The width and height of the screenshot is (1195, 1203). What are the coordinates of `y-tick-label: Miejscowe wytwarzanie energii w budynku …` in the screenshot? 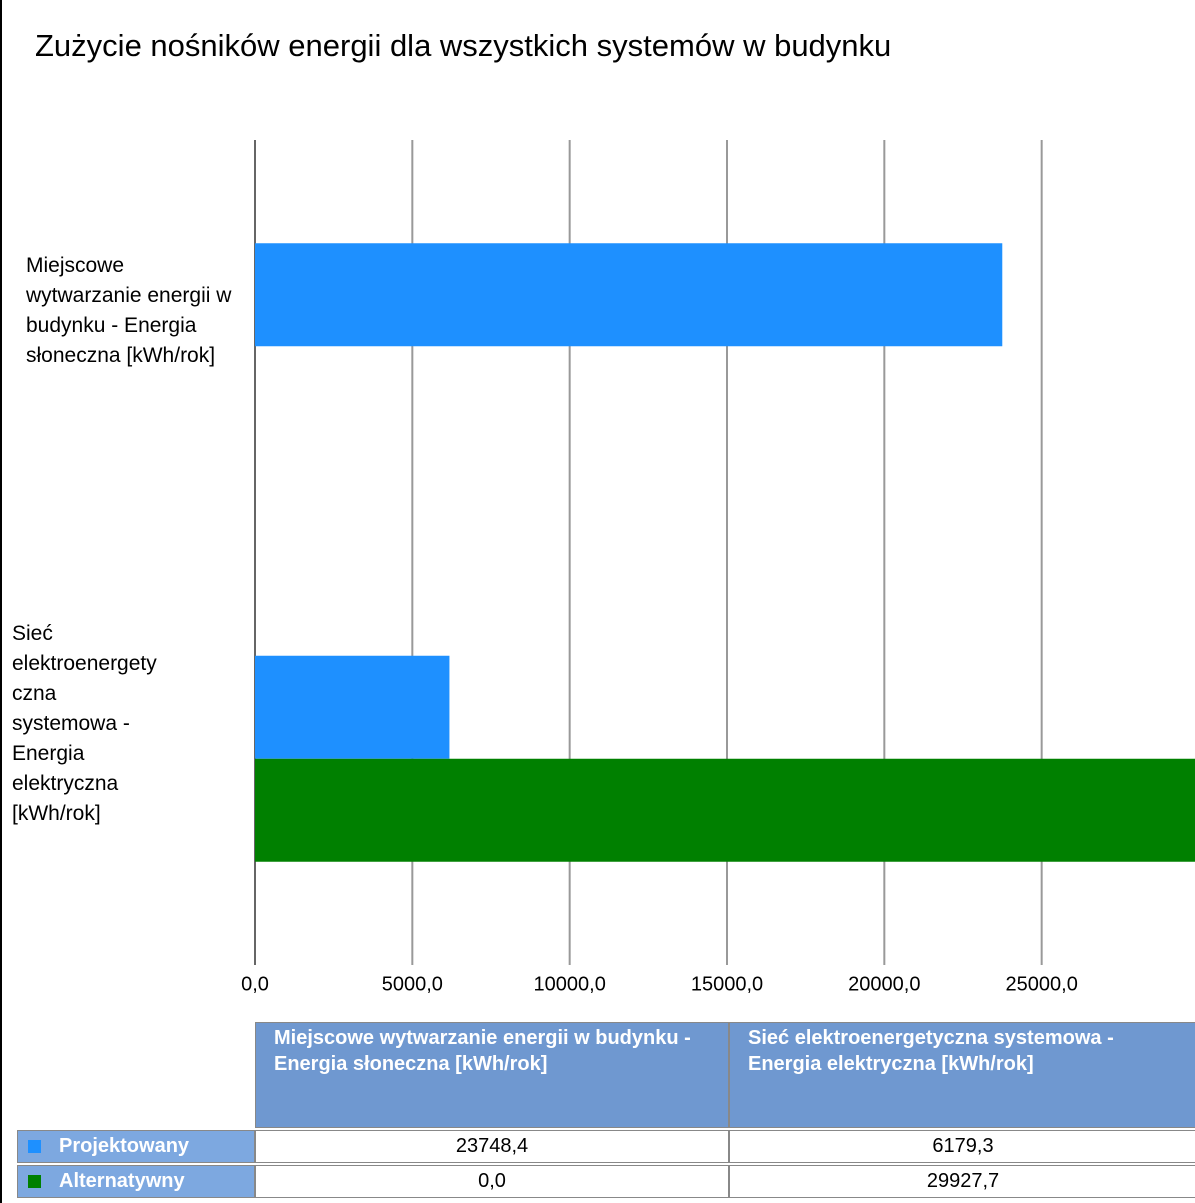 It's located at (129, 310).